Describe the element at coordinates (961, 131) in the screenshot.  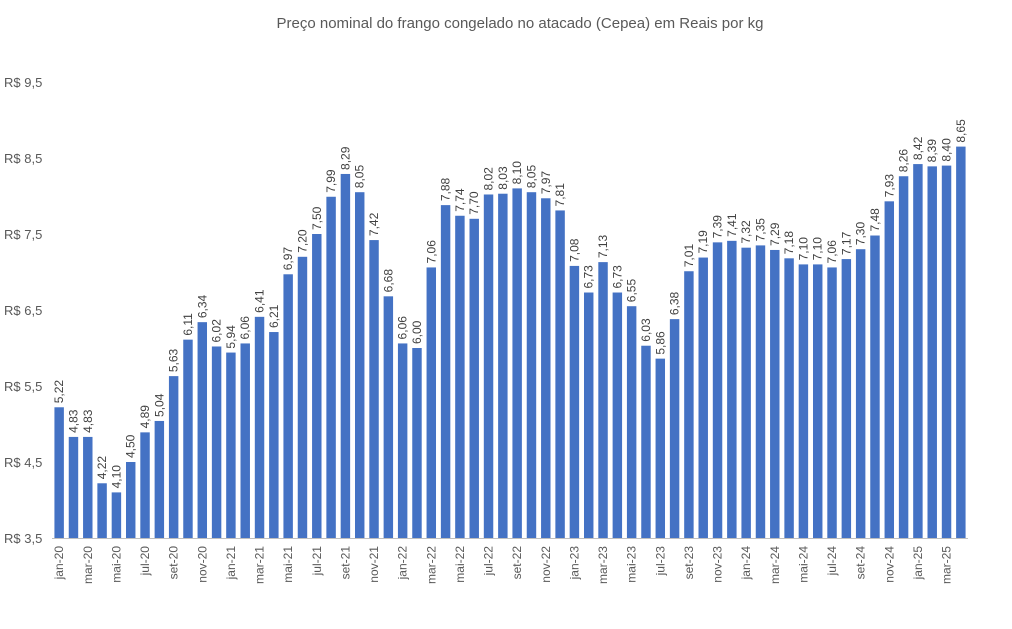
I see `data-label: 8,65` at that location.